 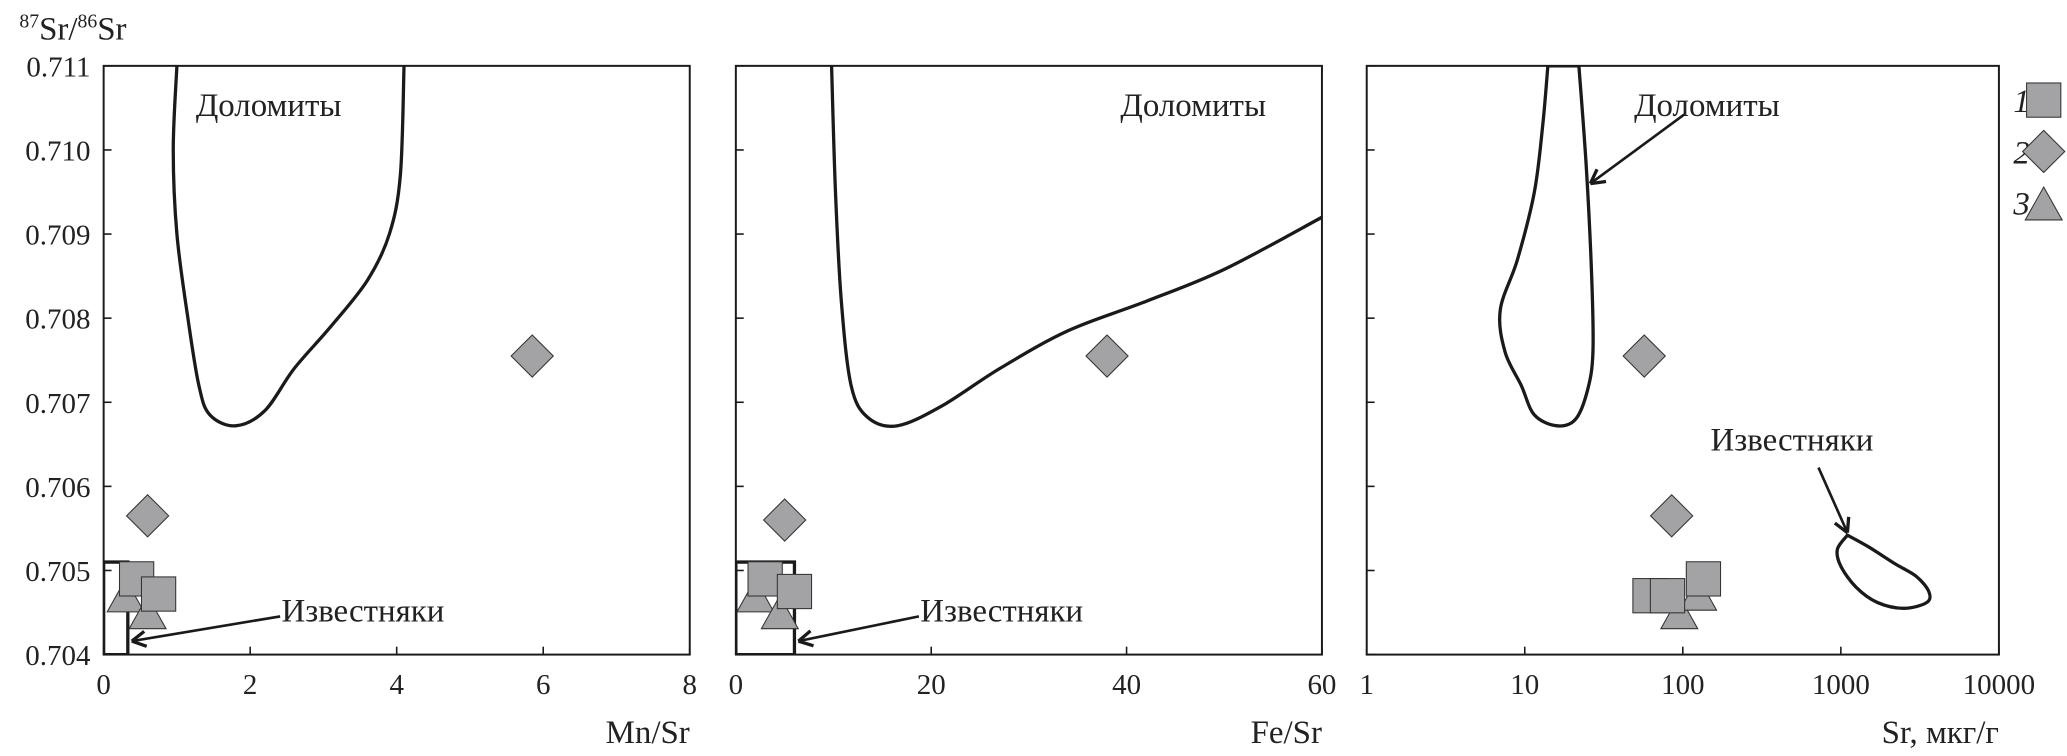 I want to click on y-tick-label: 0.706, so click(x=57, y=488).